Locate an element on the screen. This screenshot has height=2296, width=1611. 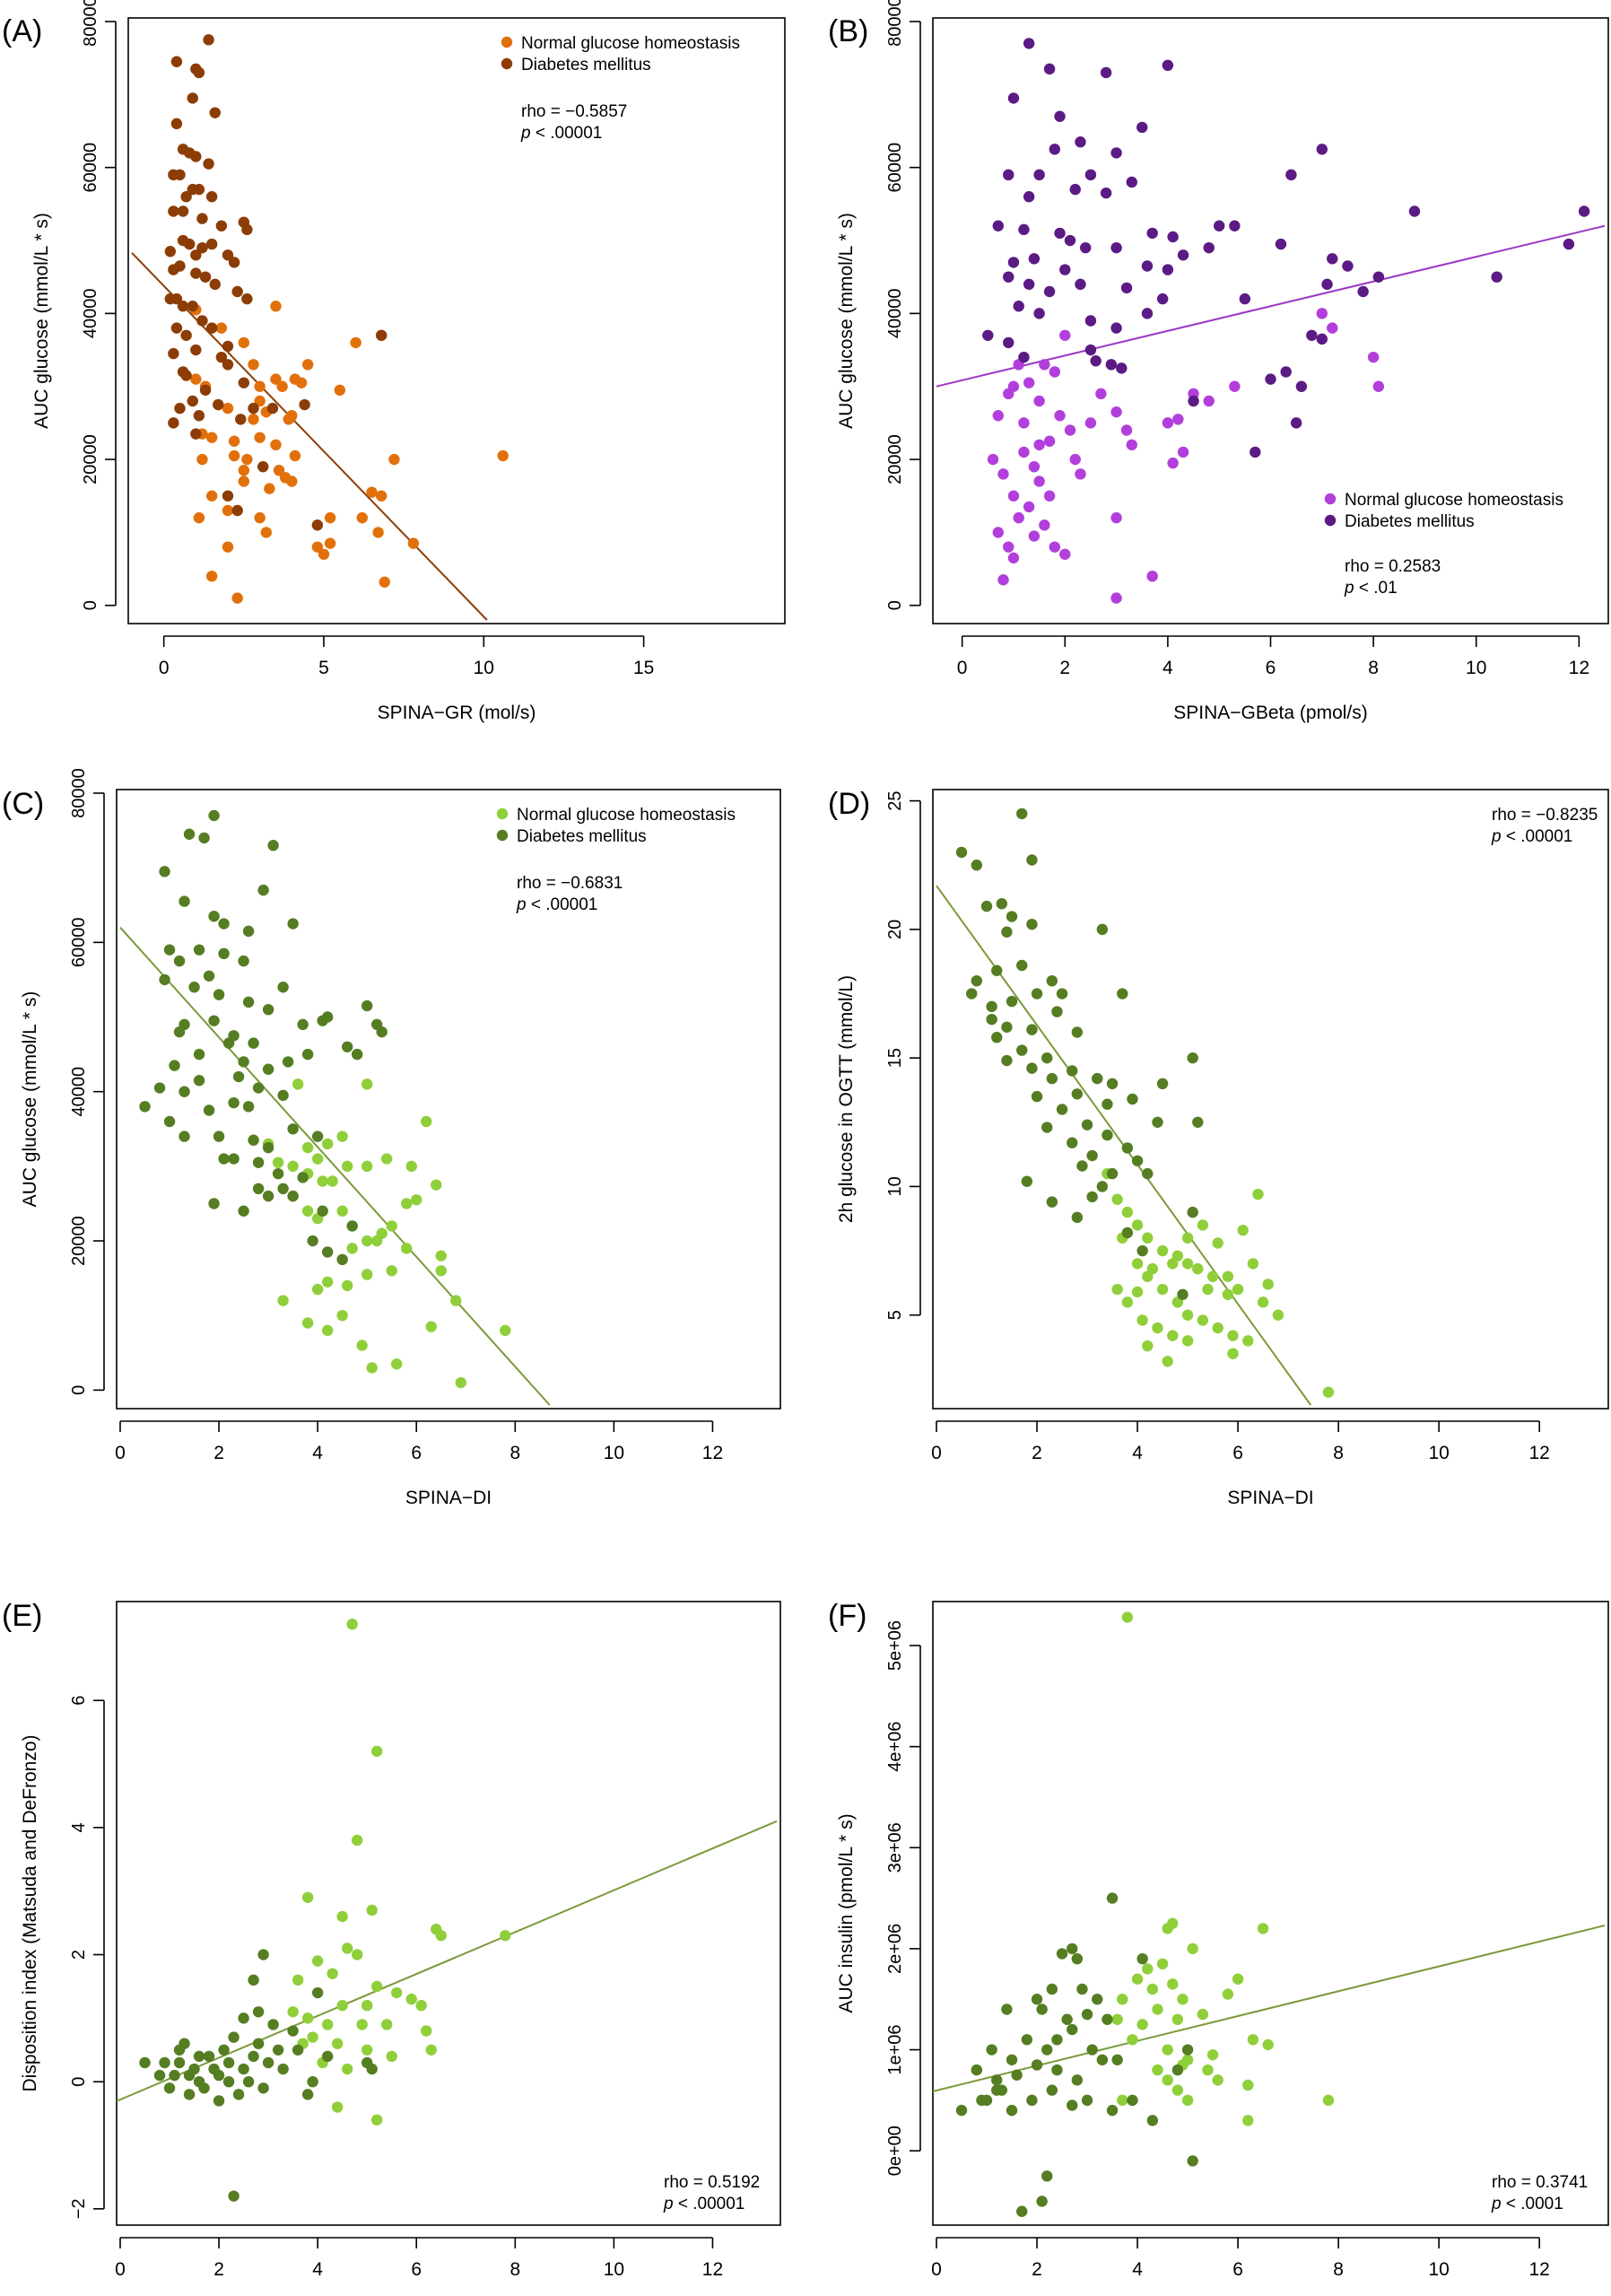
y-axis-label: 2h glucose in OGTT (mmol/L) is located at coordinates (846, 1099).